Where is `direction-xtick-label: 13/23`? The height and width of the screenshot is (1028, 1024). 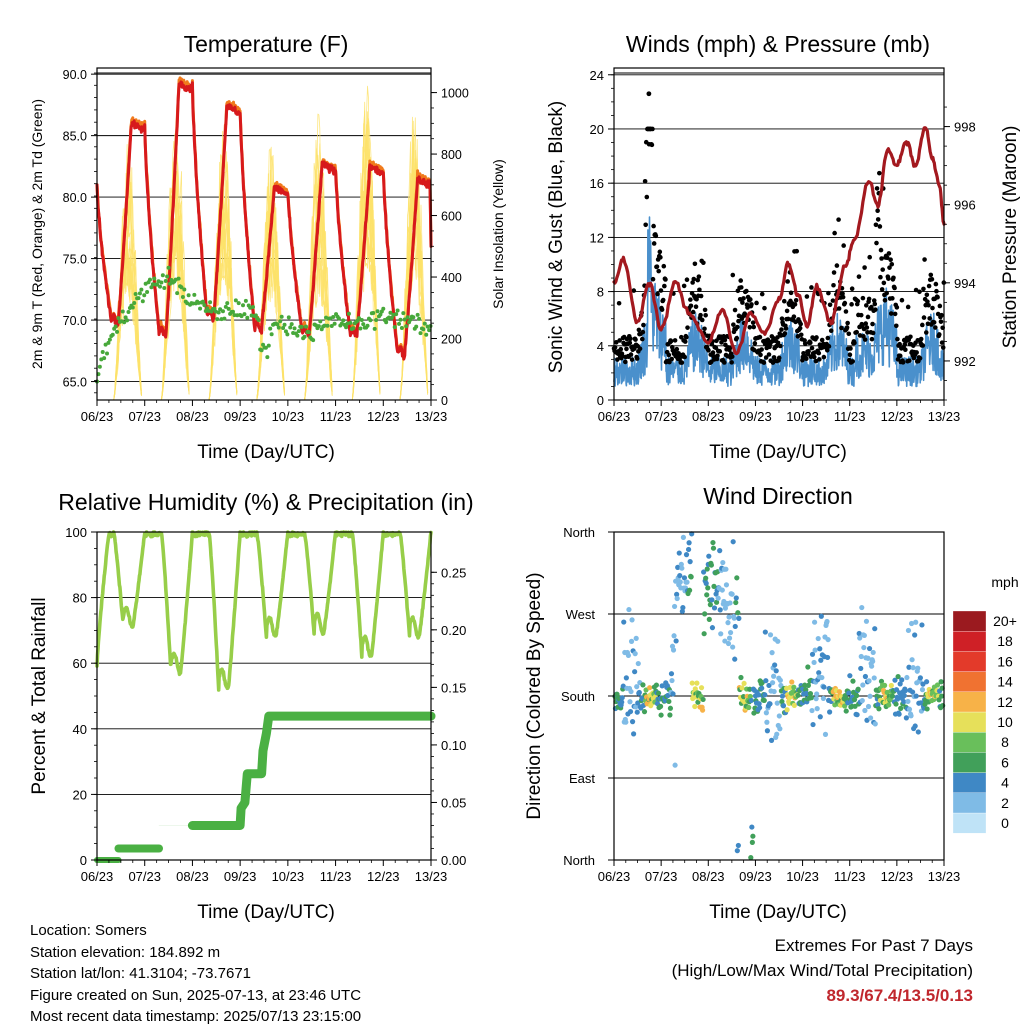 direction-xtick-label: 13/23 is located at coordinates (944, 876).